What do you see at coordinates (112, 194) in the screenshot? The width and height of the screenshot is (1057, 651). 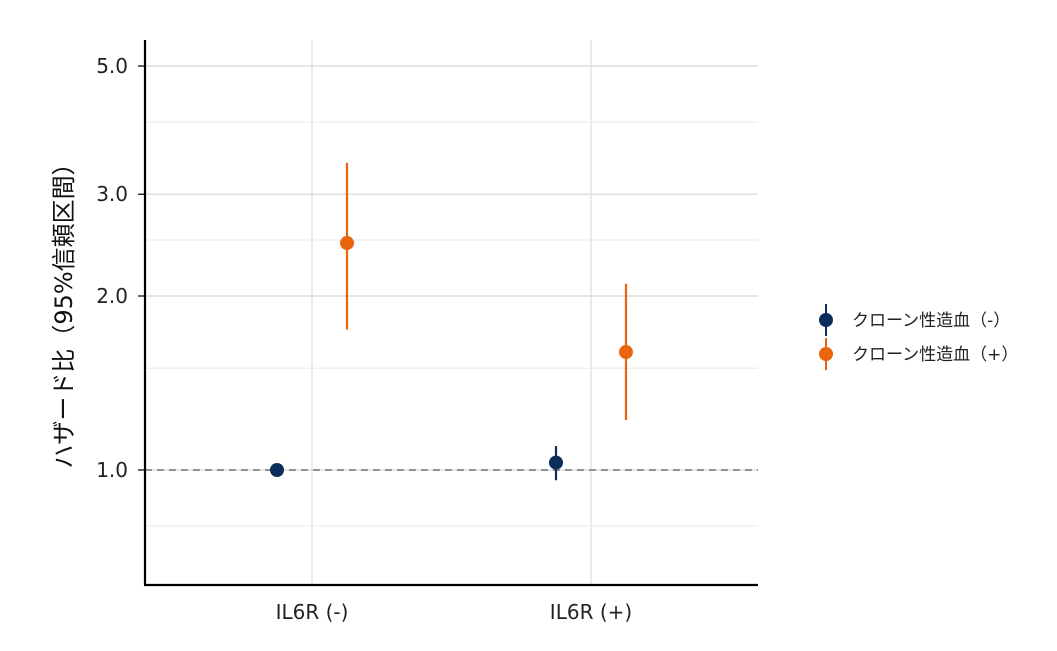 I see `y-tick-label: 3.0` at bounding box center [112, 194].